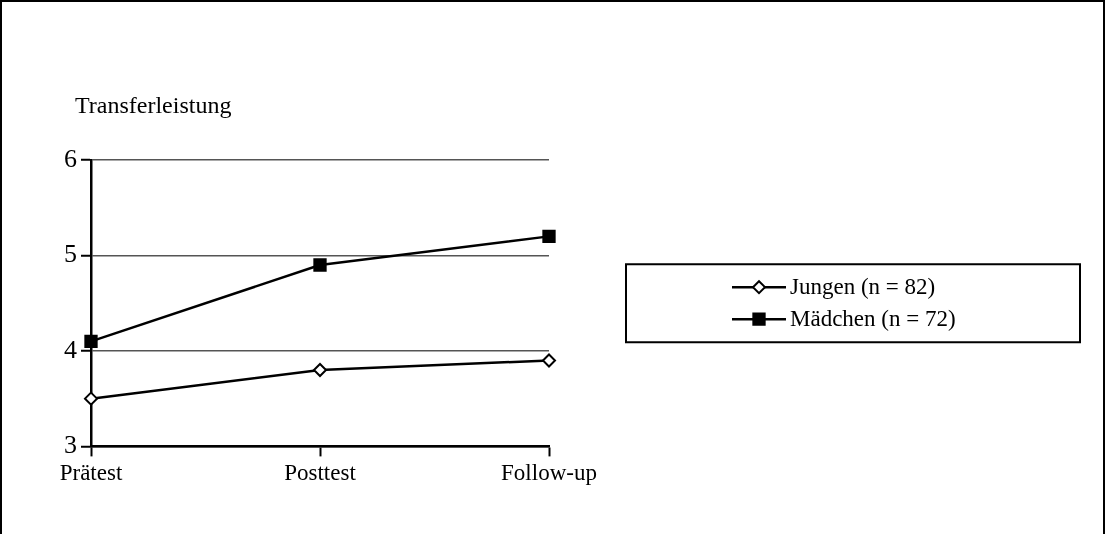 The height and width of the screenshot is (534, 1109). I want to click on y-tick-label: 5, so click(70, 254).